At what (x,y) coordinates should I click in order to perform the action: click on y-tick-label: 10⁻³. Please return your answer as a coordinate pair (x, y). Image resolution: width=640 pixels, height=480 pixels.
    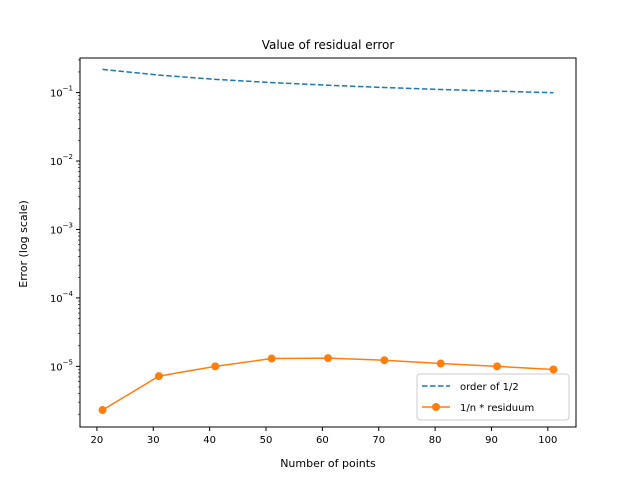
    Looking at the image, I should click on (61, 228).